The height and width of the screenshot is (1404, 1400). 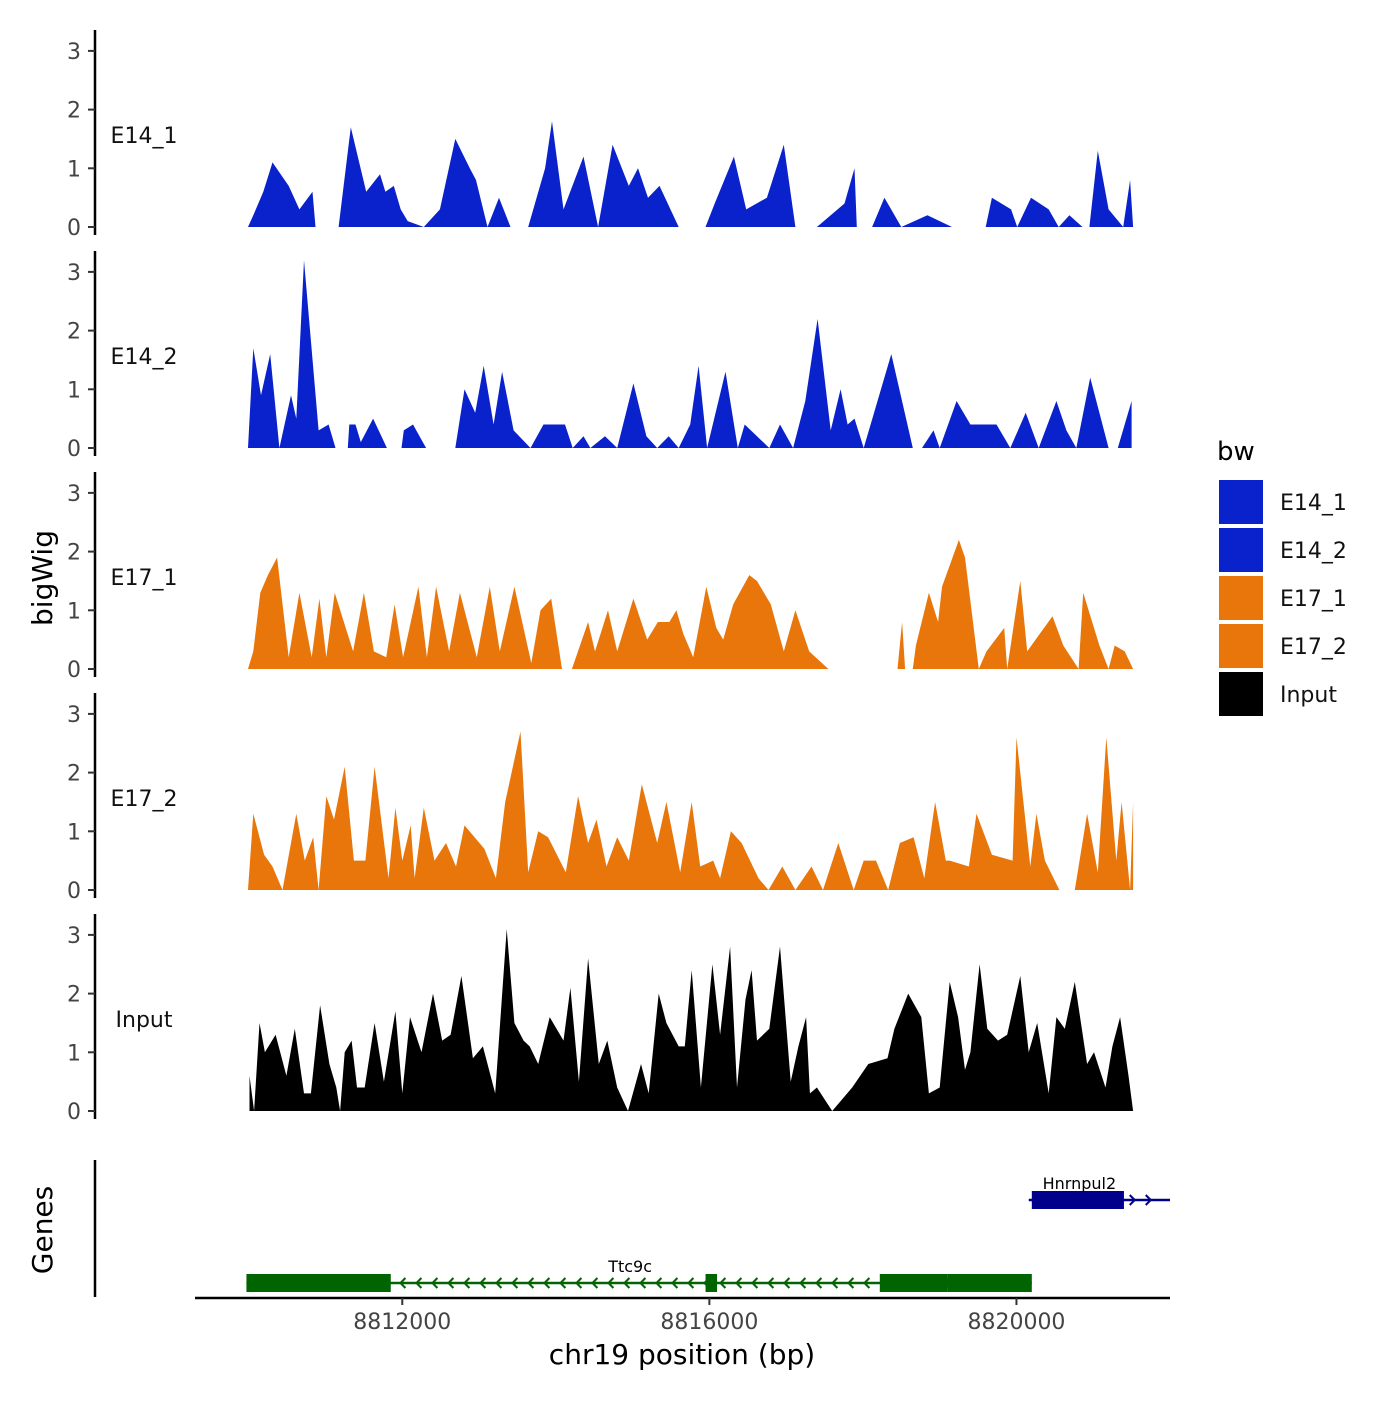 I want to click on legend-label: Input, so click(x=1308, y=695).